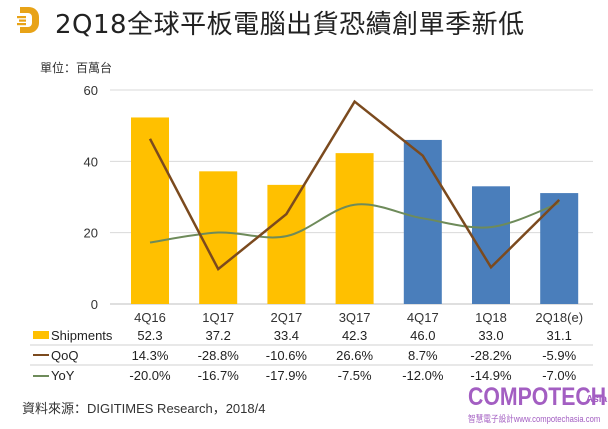  What do you see at coordinates (286, 335) in the screenshot?
I see `table-cell: 33.4` at bounding box center [286, 335].